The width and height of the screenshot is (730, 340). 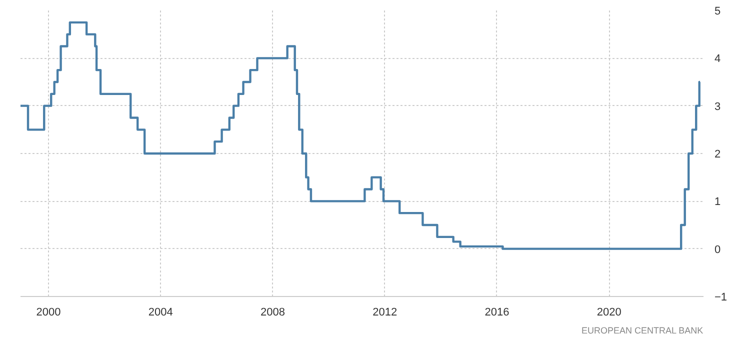 I want to click on y-tick-label: 5, so click(x=717, y=12).